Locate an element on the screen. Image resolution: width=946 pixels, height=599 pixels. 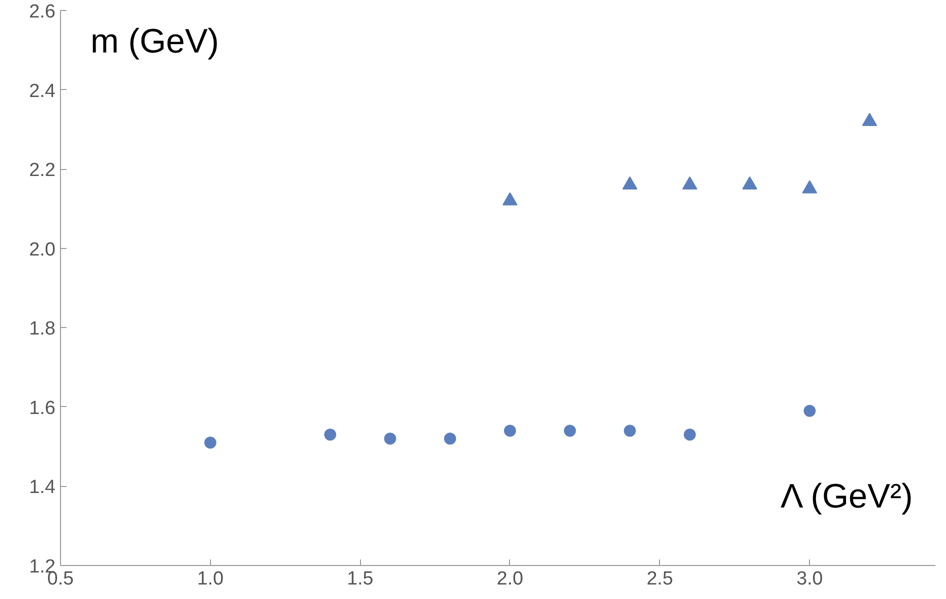
x-axis-title: Λ (GeV²) is located at coordinates (846, 497).